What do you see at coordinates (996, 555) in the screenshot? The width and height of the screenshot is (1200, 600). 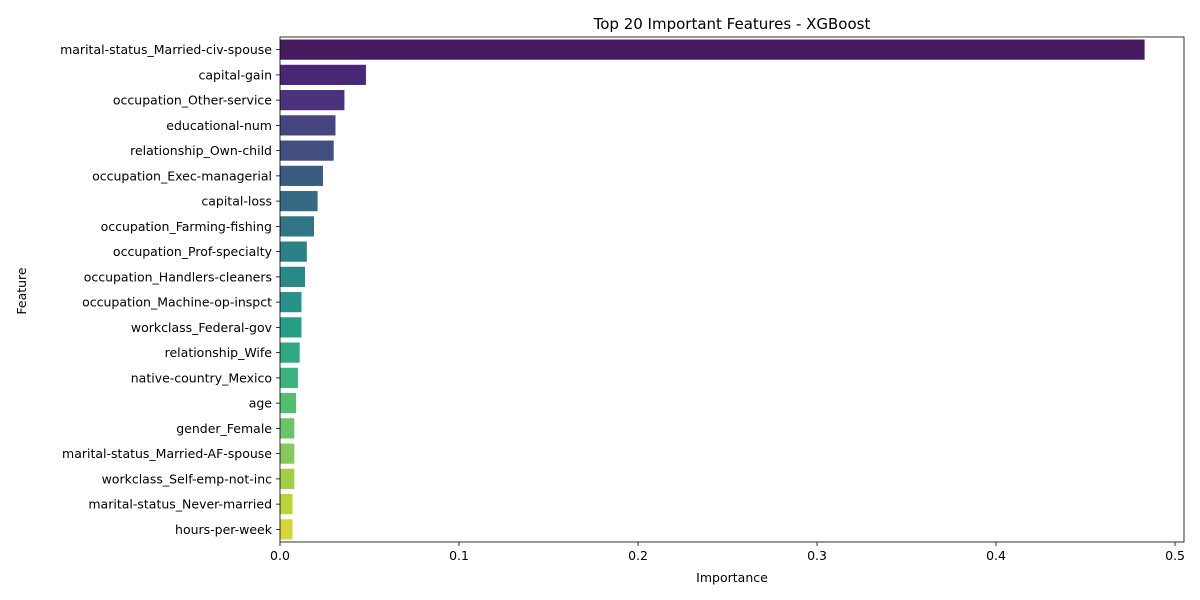 I see `x-tick-label: 0.4` at bounding box center [996, 555].